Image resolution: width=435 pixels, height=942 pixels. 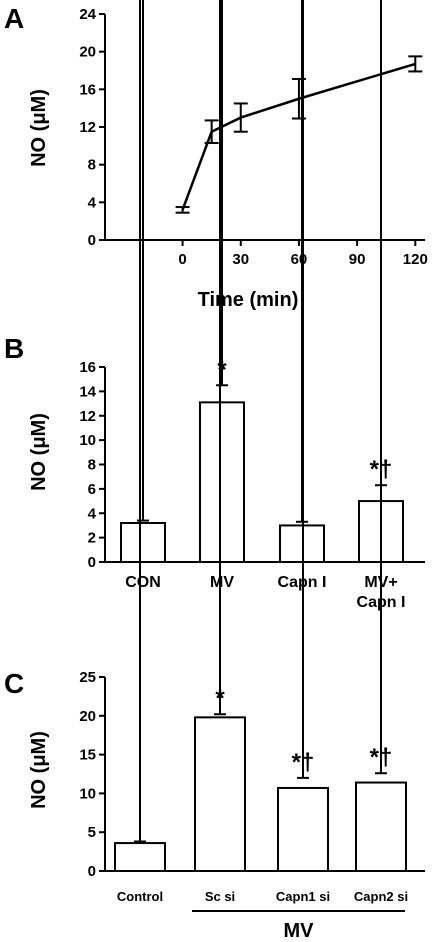 I want to click on panel-a-letter: A, so click(x=14, y=18).